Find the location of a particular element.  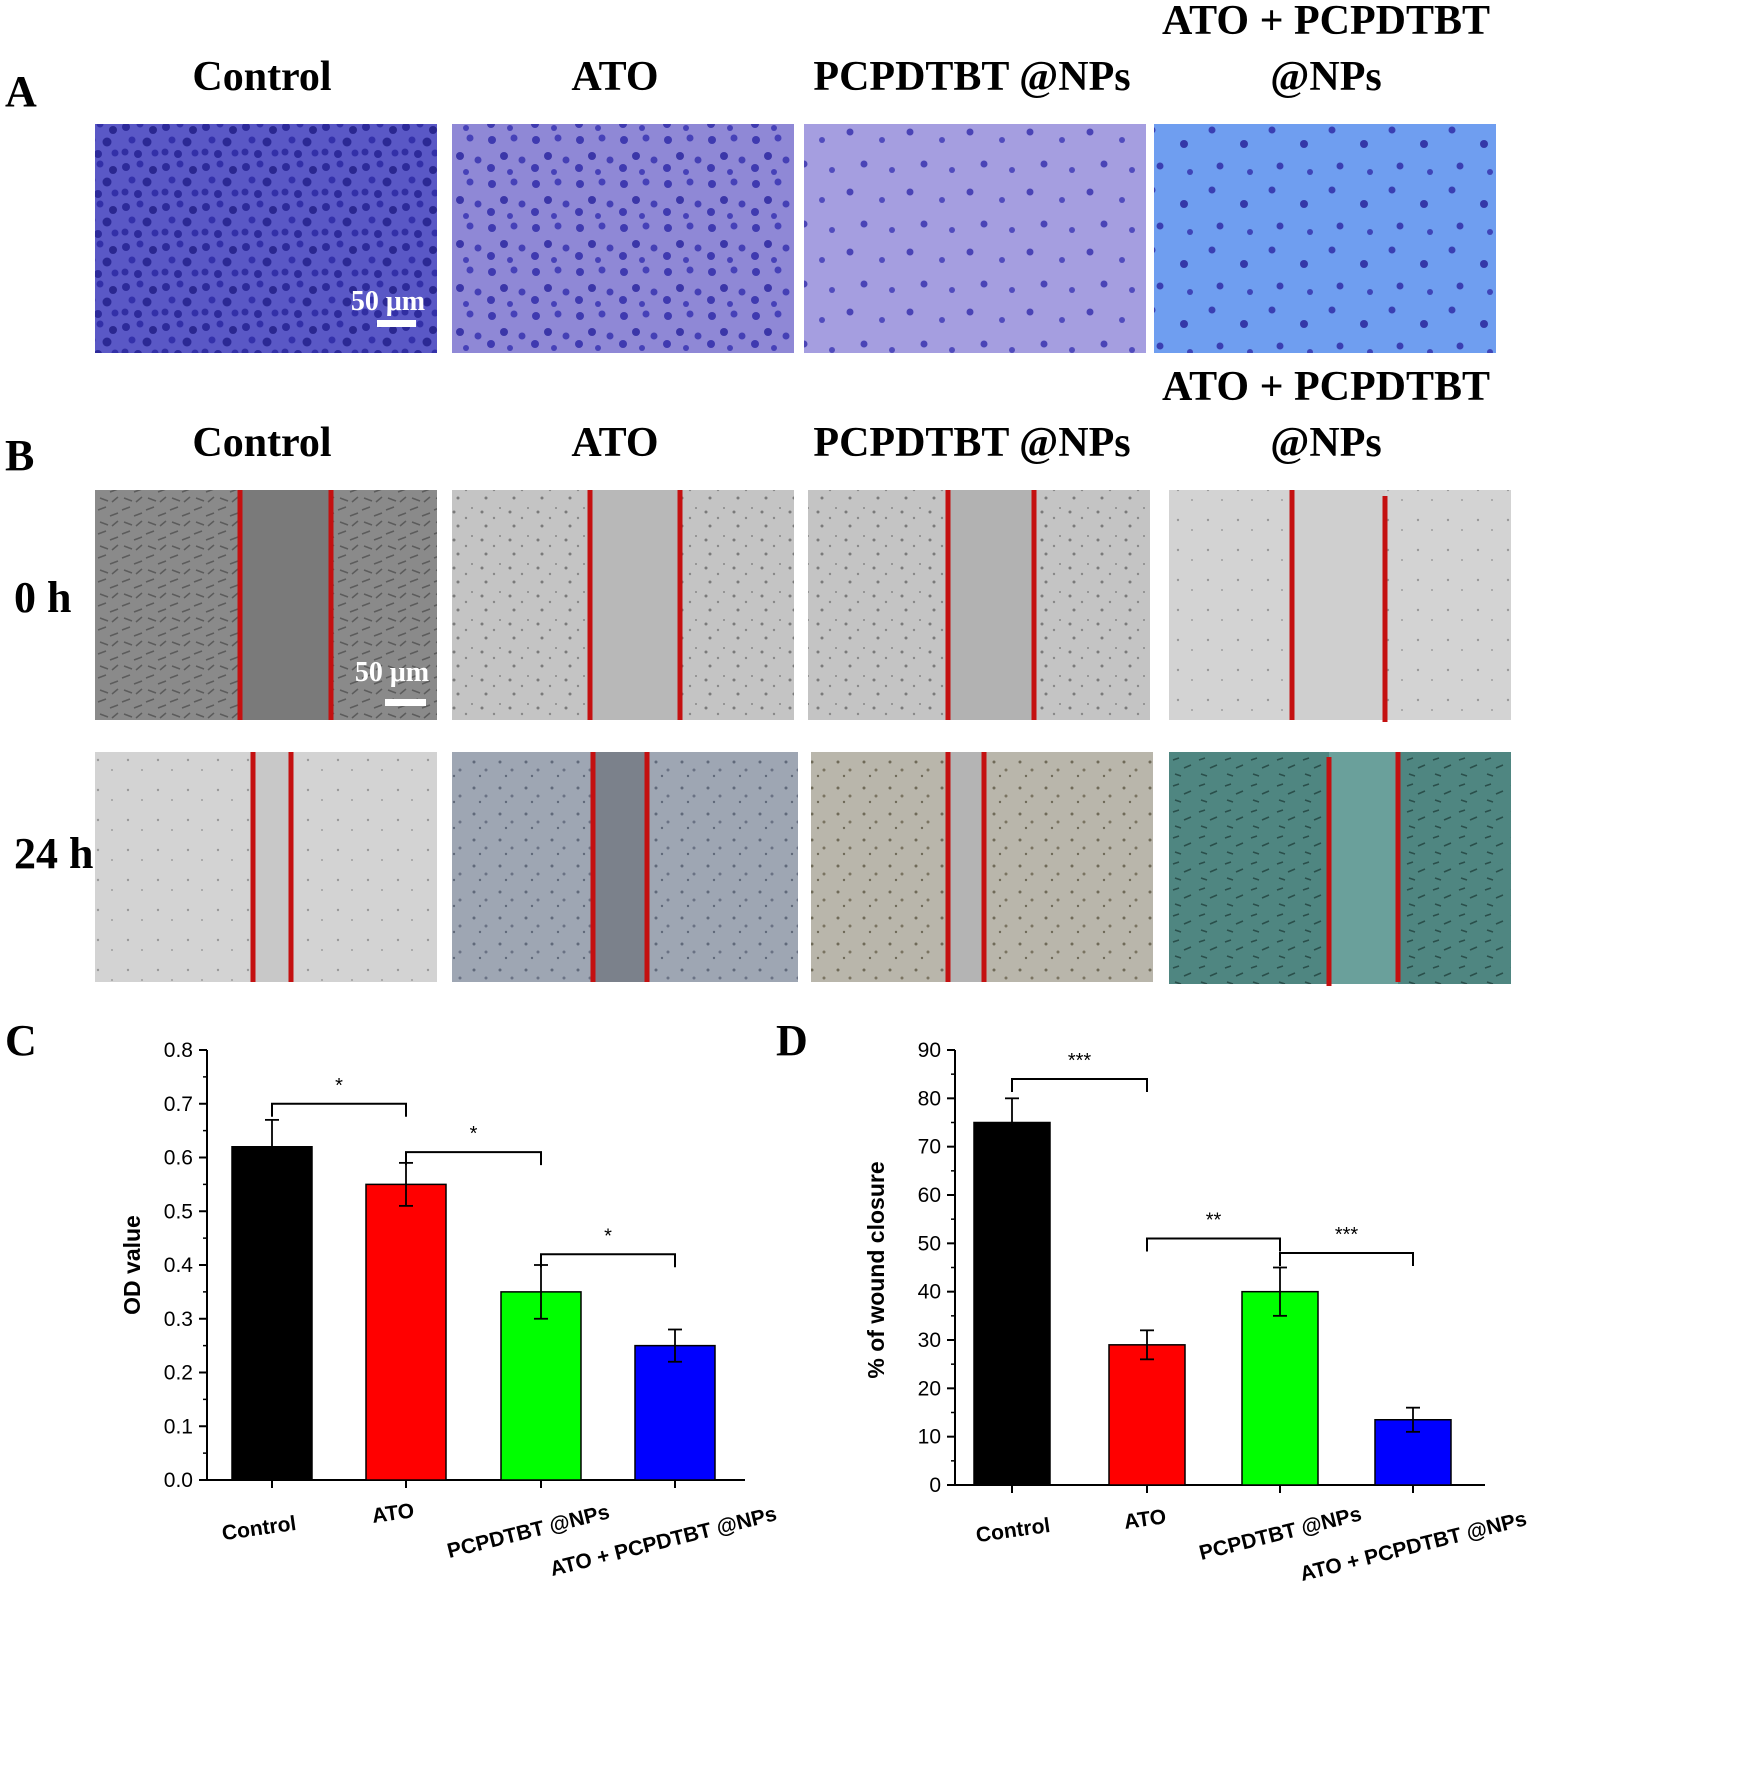

significance-label-0: *** is located at coordinates (1080, 1061).